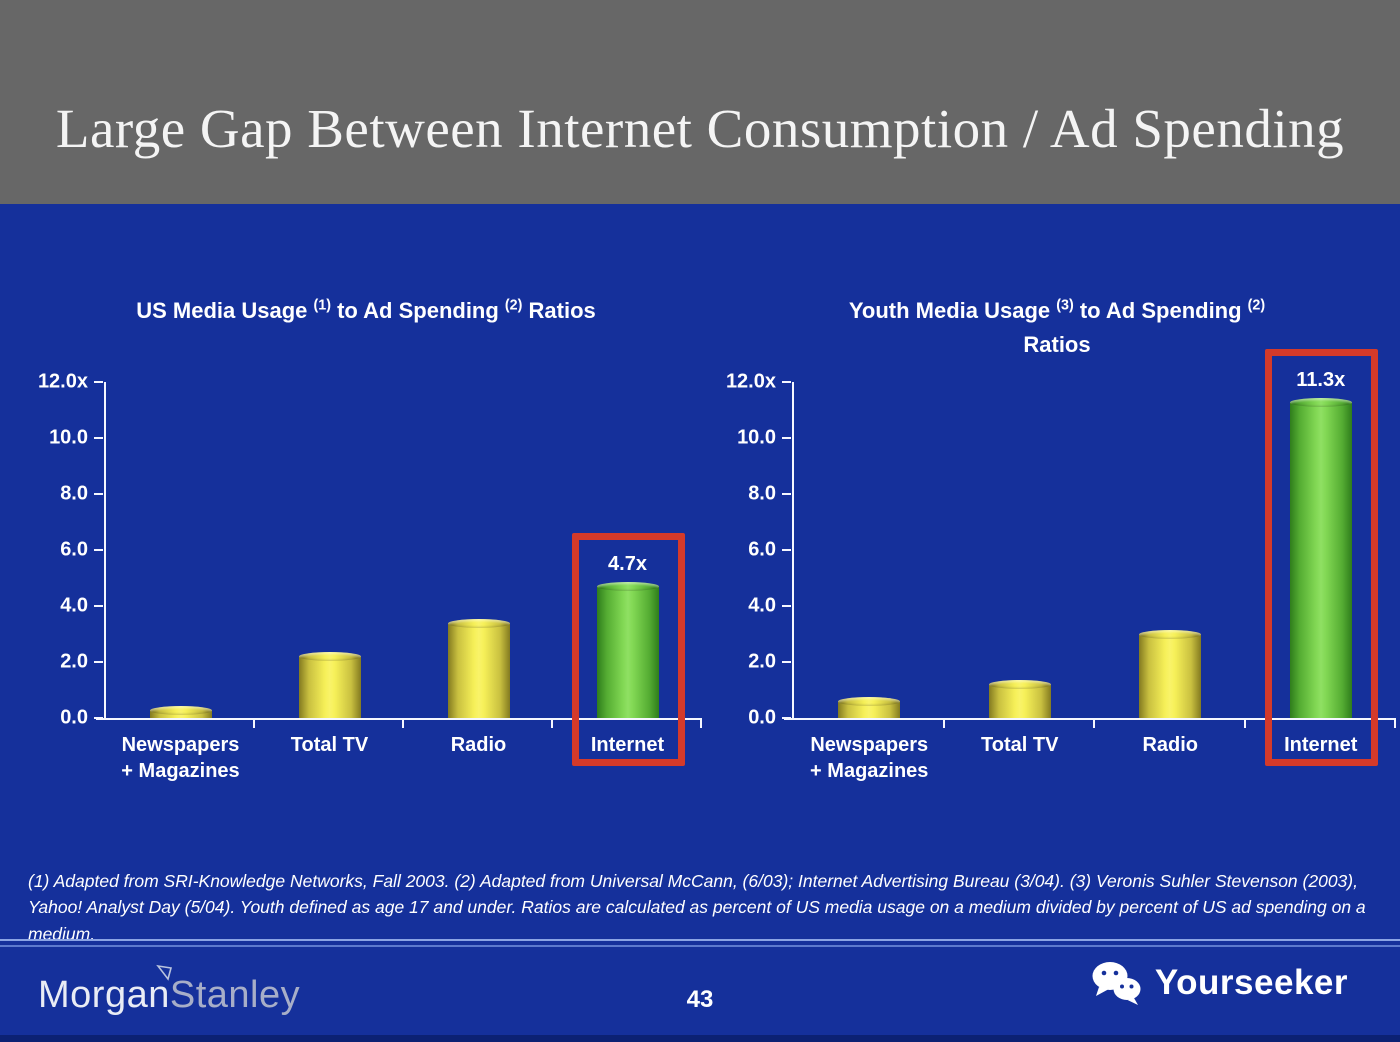 Image resolution: width=1400 pixels, height=1042 pixels. What do you see at coordinates (104, 995) in the screenshot?
I see `logo-text-morgan: Morgan` at bounding box center [104, 995].